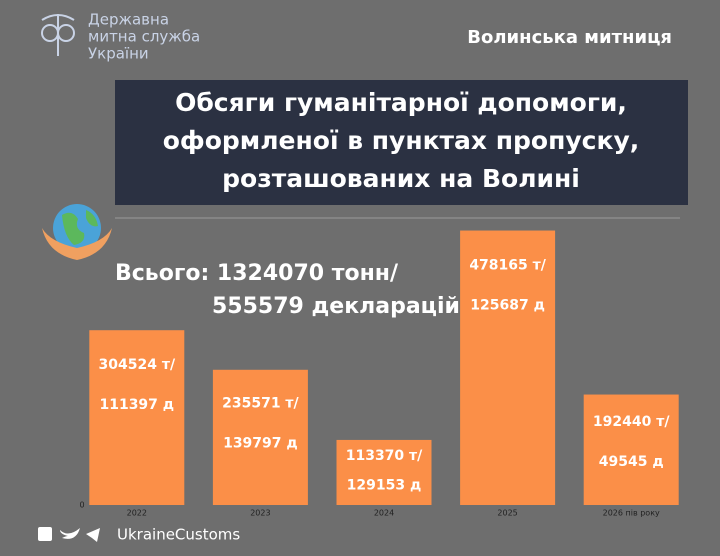  I want to click on declaration-label: 129153 д, so click(384, 485).